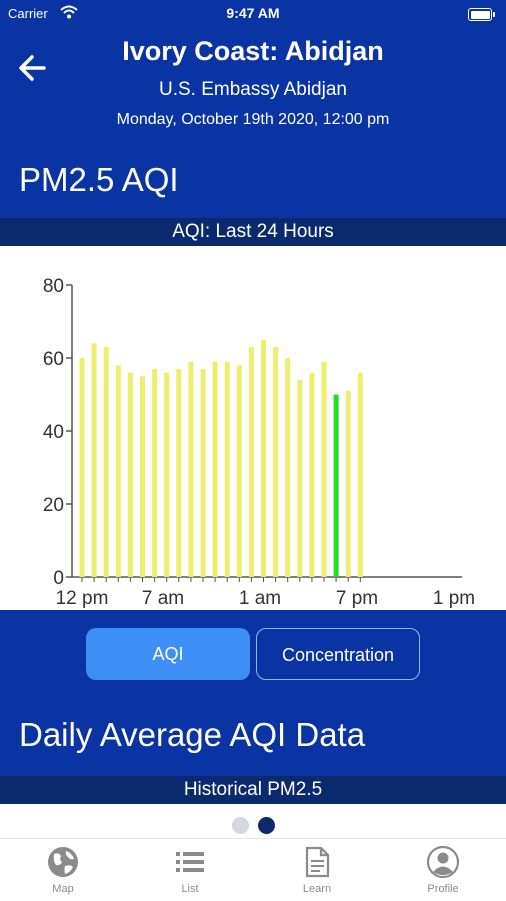 The image size is (506, 901). Describe the element at coordinates (190, 889) in the screenshot. I see `tab-list-label: List` at that location.